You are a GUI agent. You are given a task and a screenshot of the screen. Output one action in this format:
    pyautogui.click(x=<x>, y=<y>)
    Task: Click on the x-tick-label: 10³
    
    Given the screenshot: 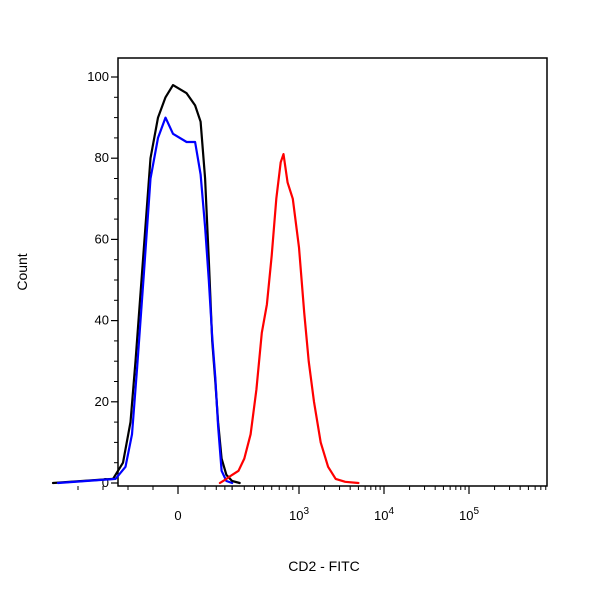 What is the action you would take?
    pyautogui.click(x=299, y=514)
    